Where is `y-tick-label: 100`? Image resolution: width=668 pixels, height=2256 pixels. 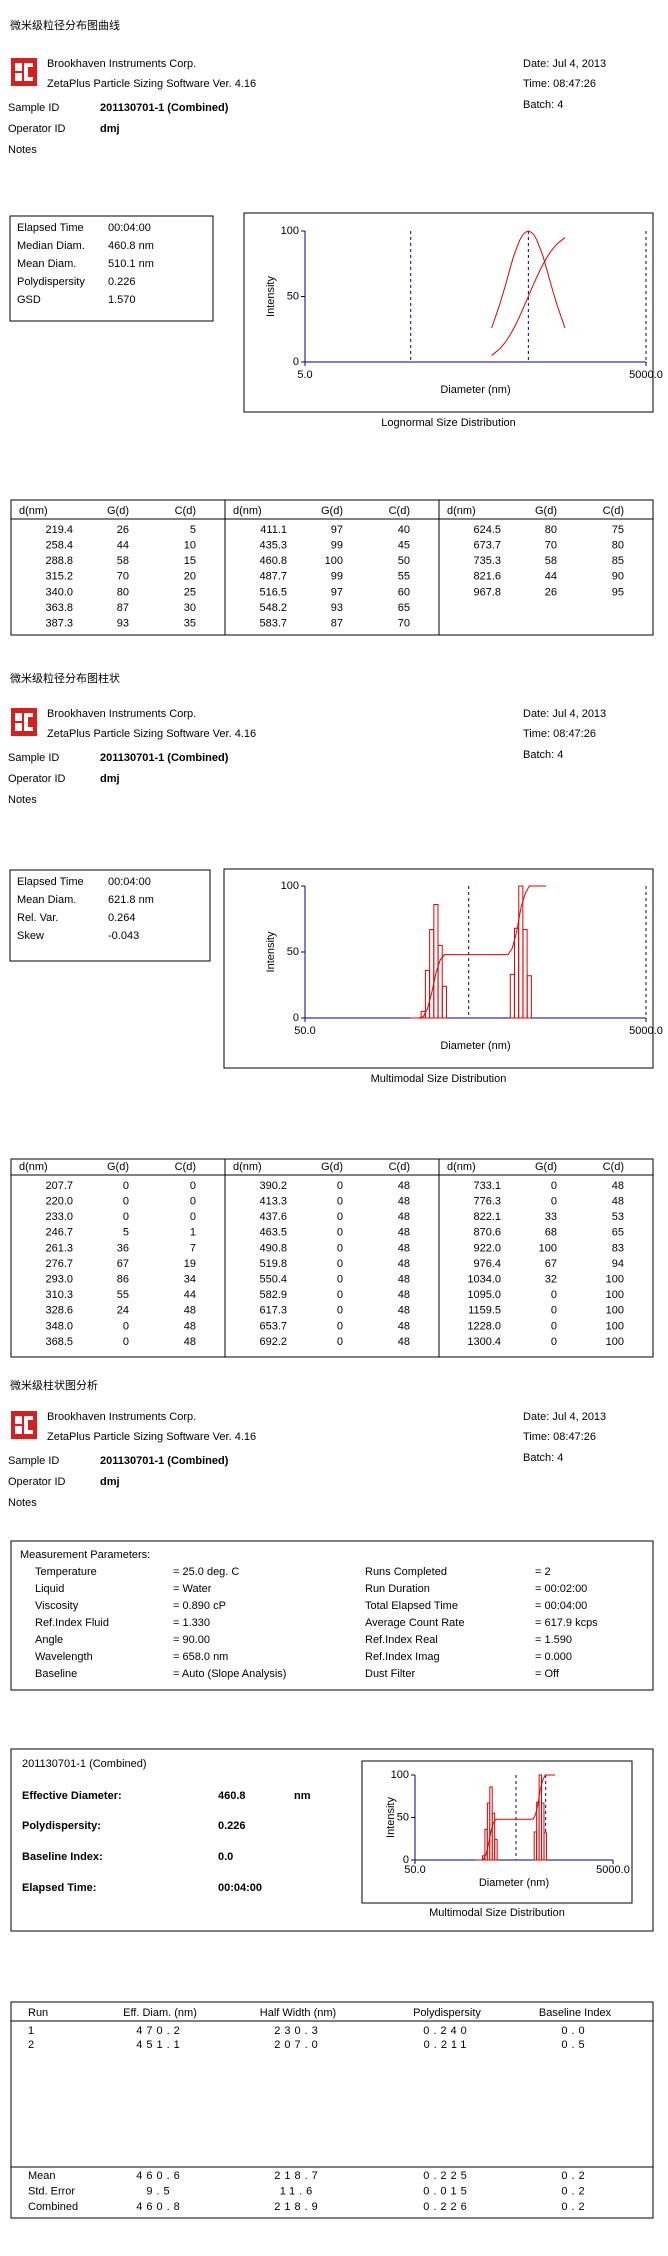 y-tick-label: 100 is located at coordinates (290, 886).